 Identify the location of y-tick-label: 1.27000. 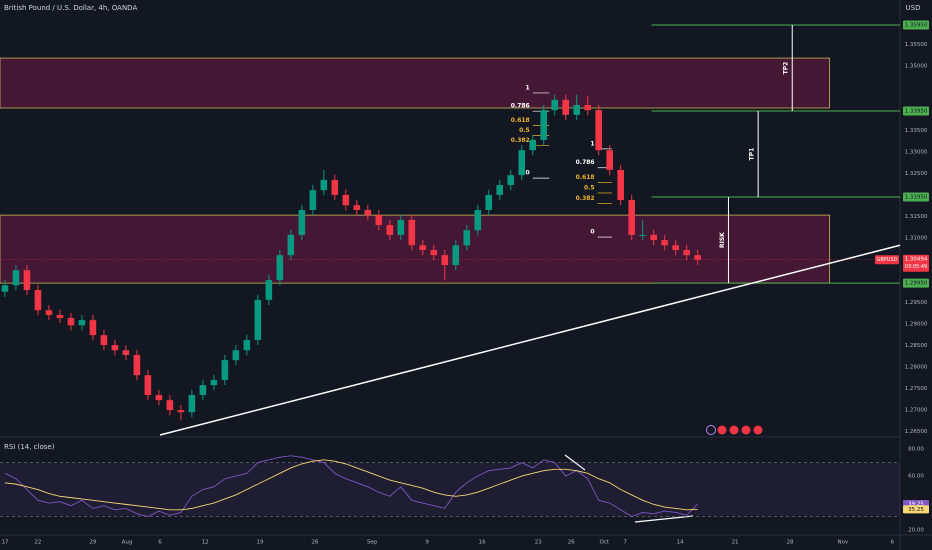
(916, 411).